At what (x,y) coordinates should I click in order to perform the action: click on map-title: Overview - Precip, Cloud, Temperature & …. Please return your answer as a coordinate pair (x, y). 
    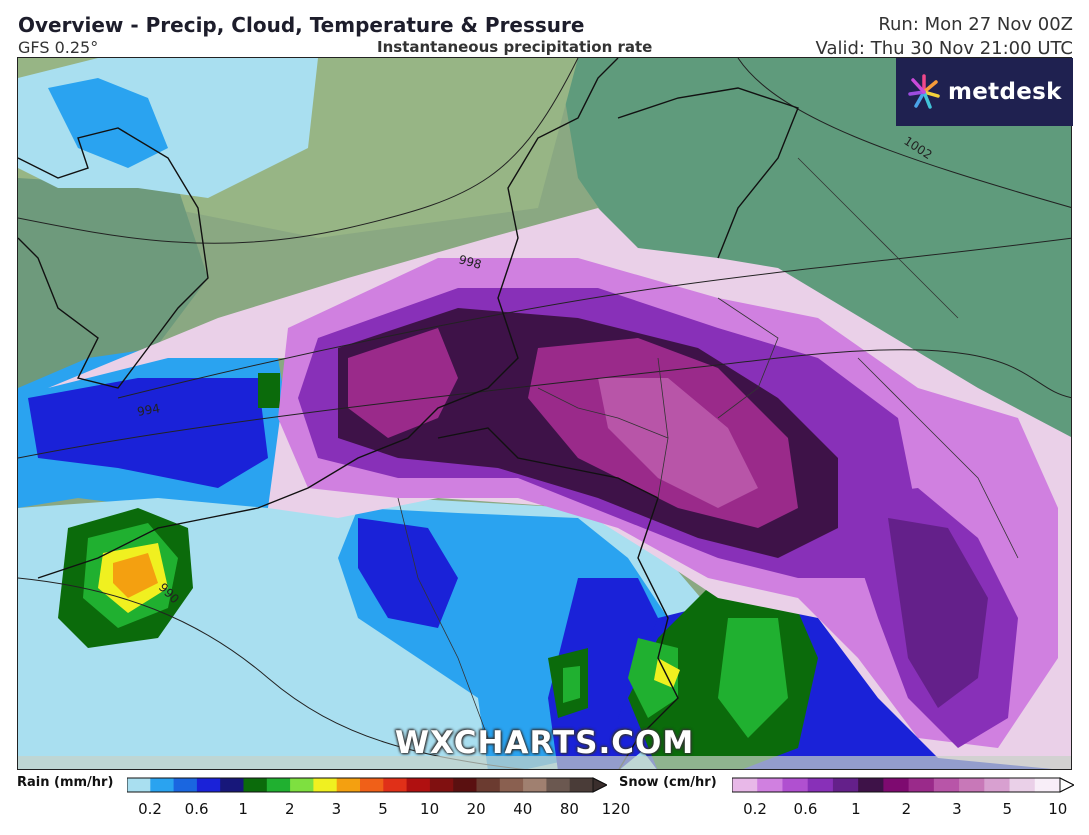
    Looking at the image, I should click on (301, 25).